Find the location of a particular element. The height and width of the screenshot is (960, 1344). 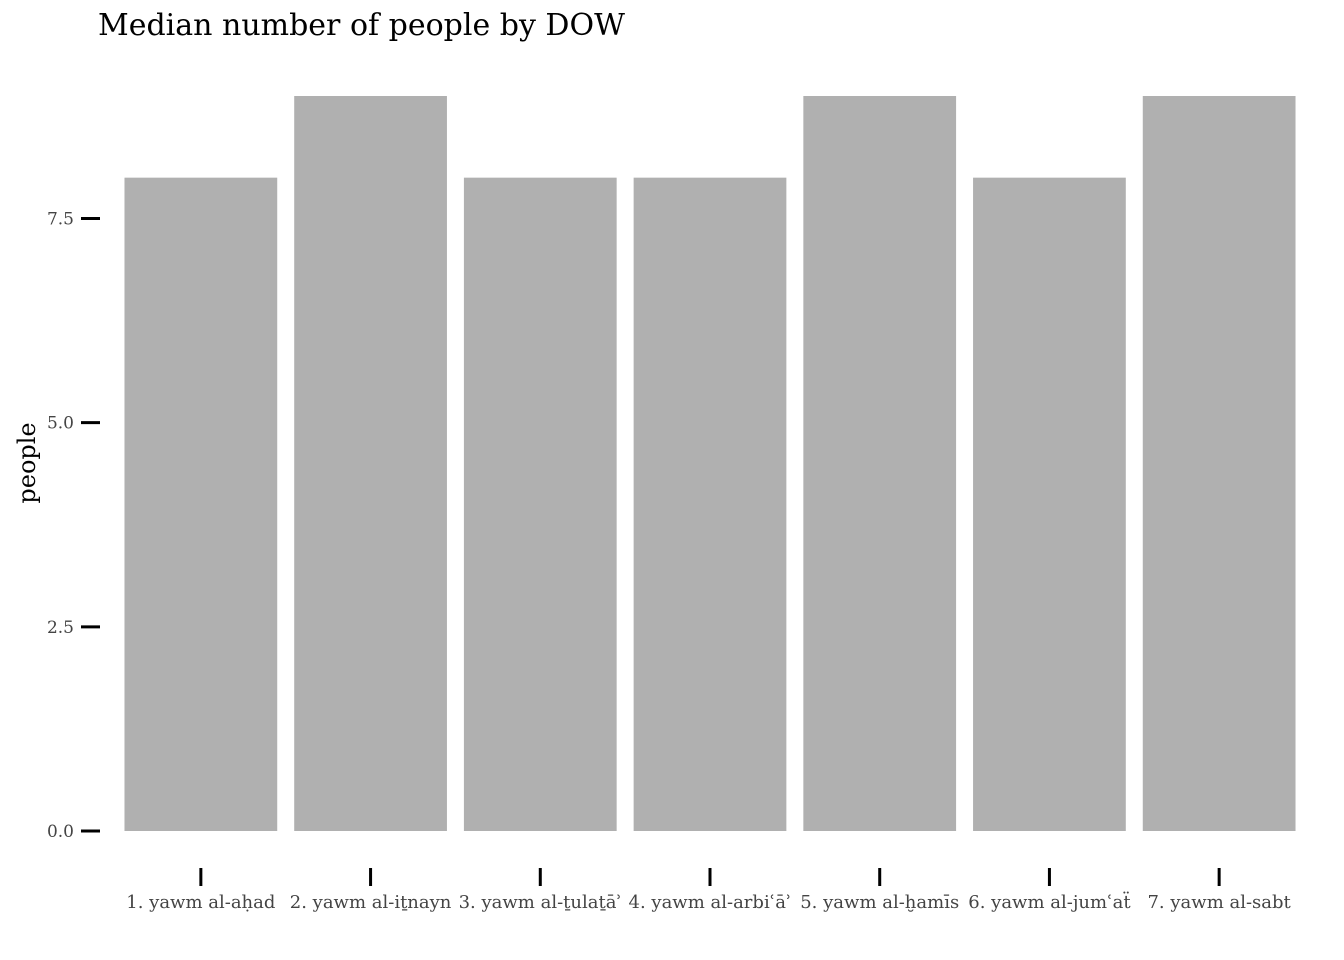

x-tick-label-1: 1. yawm al-aḥad is located at coordinates (200, 902).